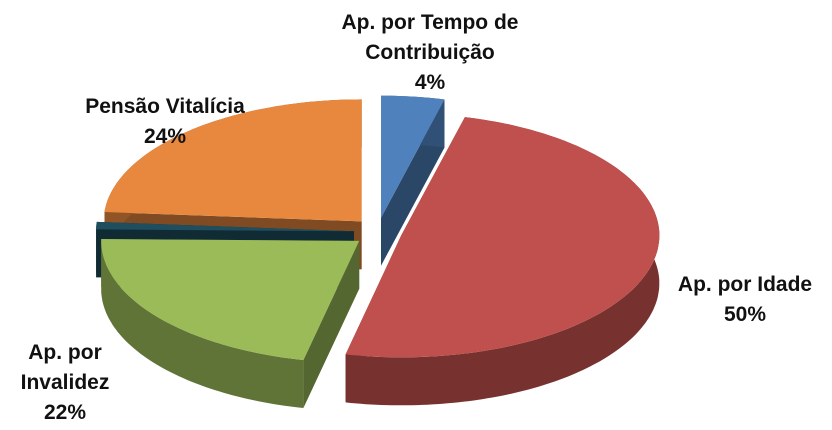  What do you see at coordinates (165, 122) in the screenshot?
I see `slice-label: Pensão Vitalícia 24%` at bounding box center [165, 122].